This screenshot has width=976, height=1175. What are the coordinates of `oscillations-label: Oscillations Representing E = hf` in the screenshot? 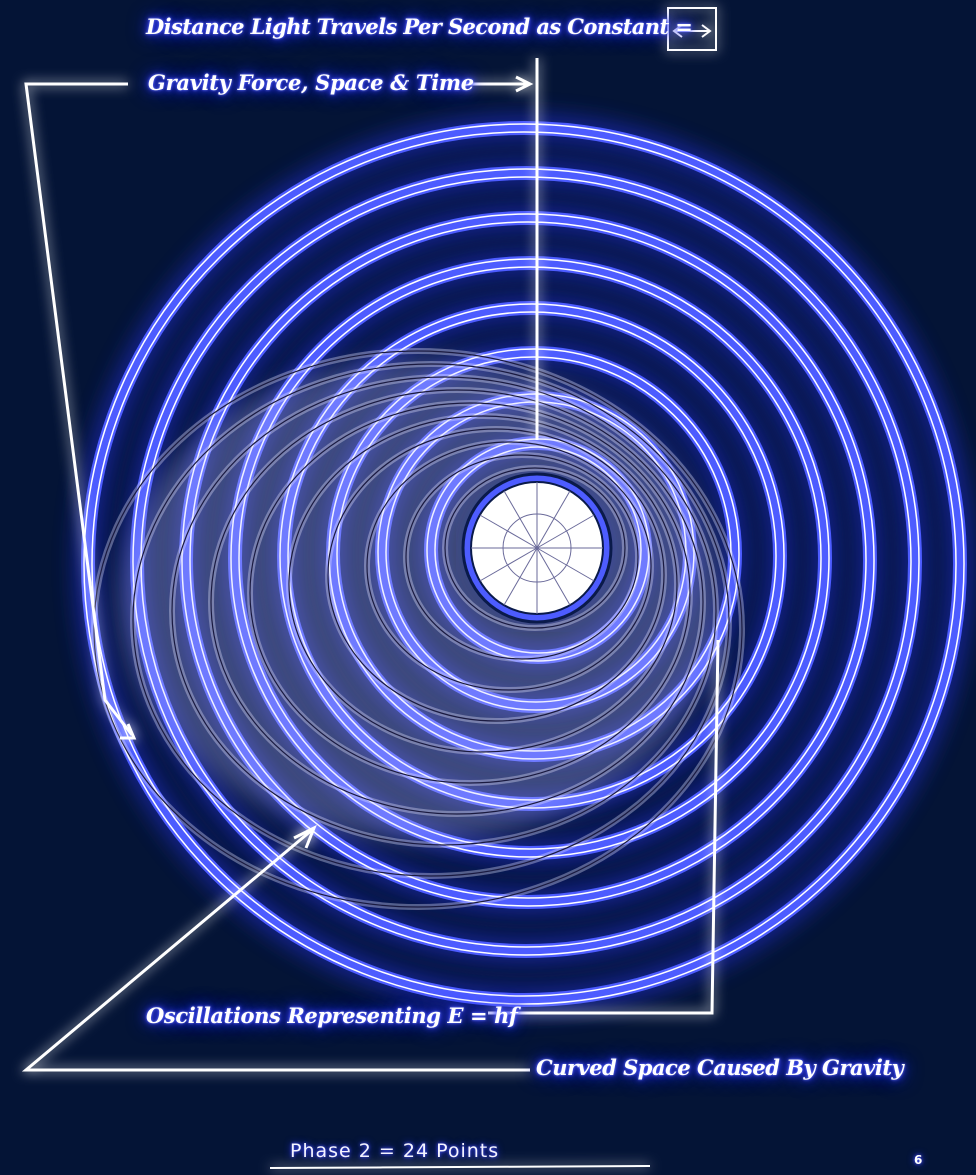 It's located at (332, 1015).